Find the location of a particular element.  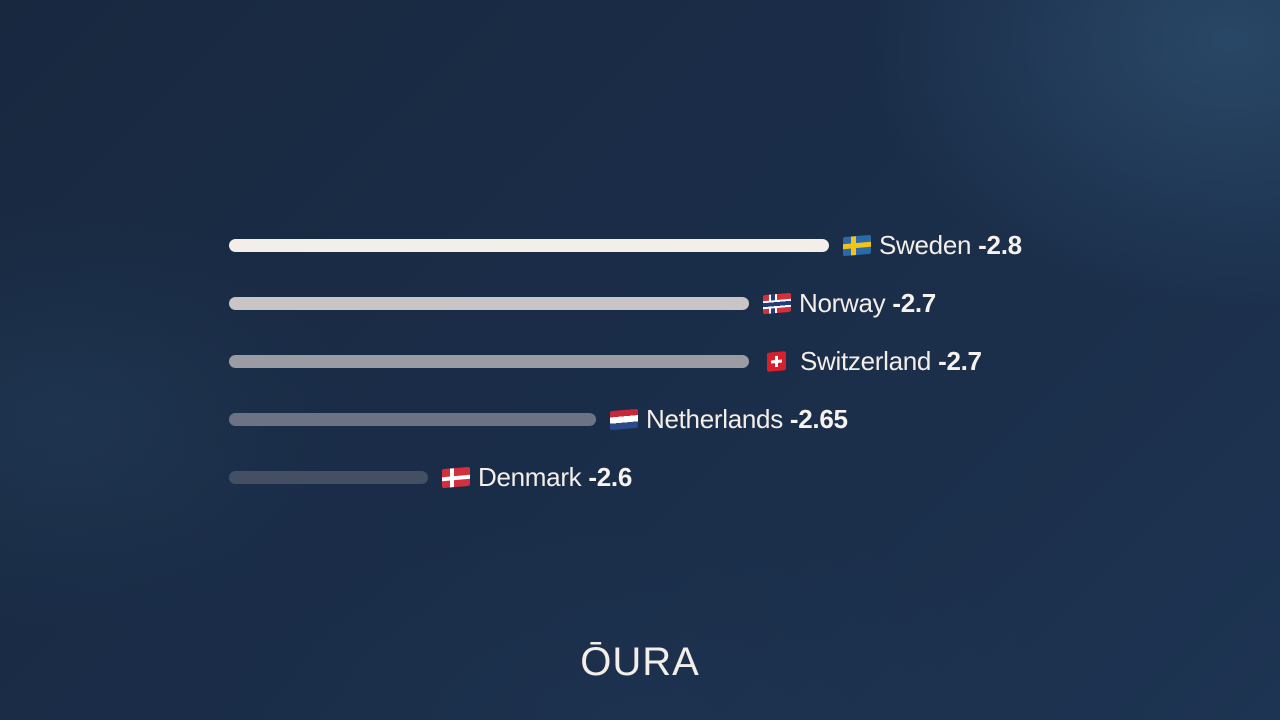

country-label: Norway is located at coordinates (842, 302).